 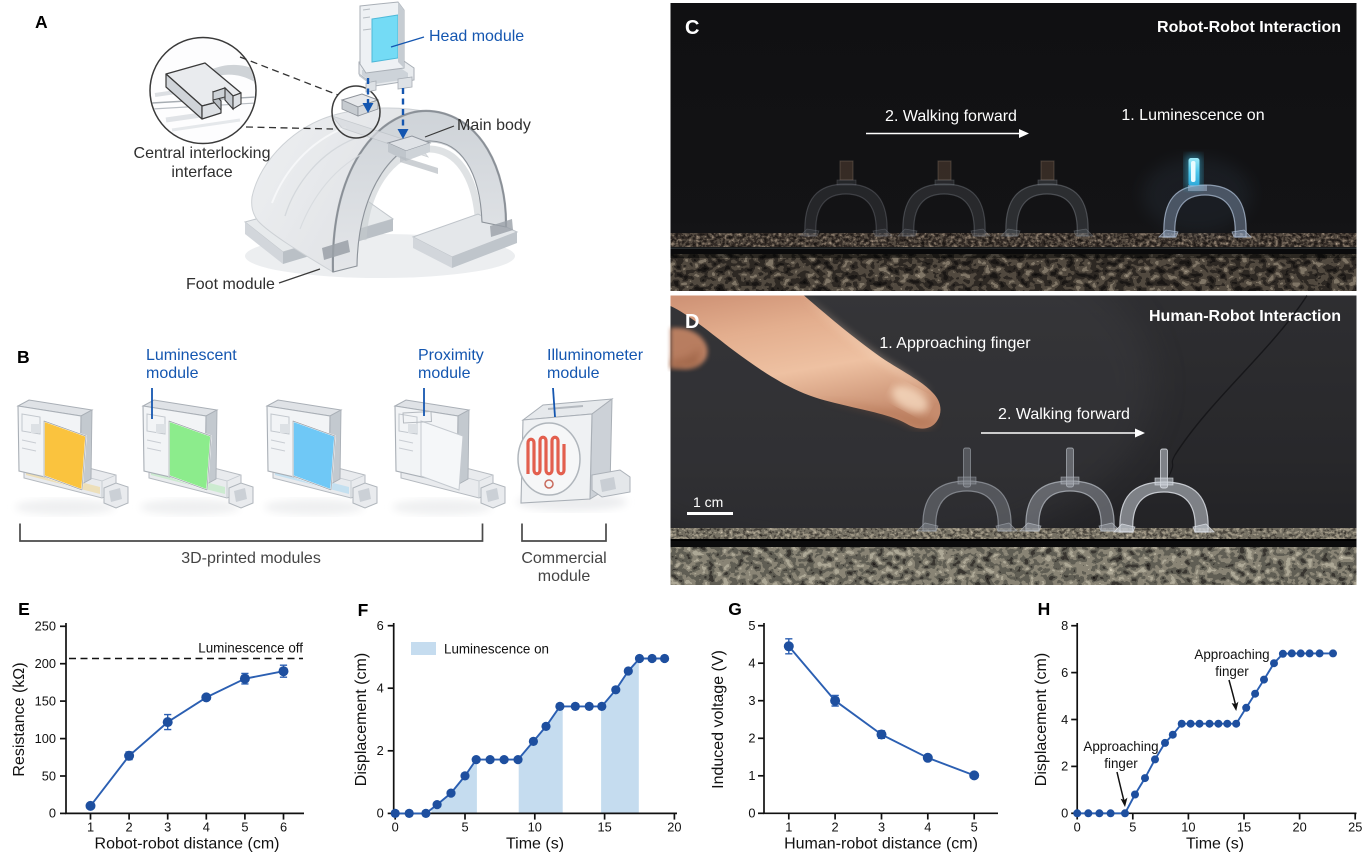 What do you see at coordinates (692, 28) in the screenshot?
I see `svg-text: C` at bounding box center [692, 28].